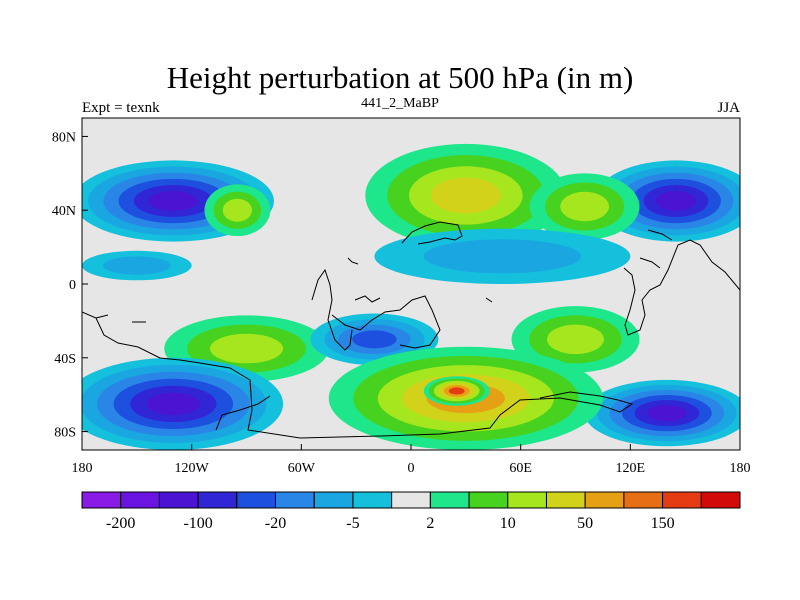 The height and width of the screenshot is (600, 800). What do you see at coordinates (400, 103) in the screenshot?
I see `case-label: 441_2_MaBP` at bounding box center [400, 103].